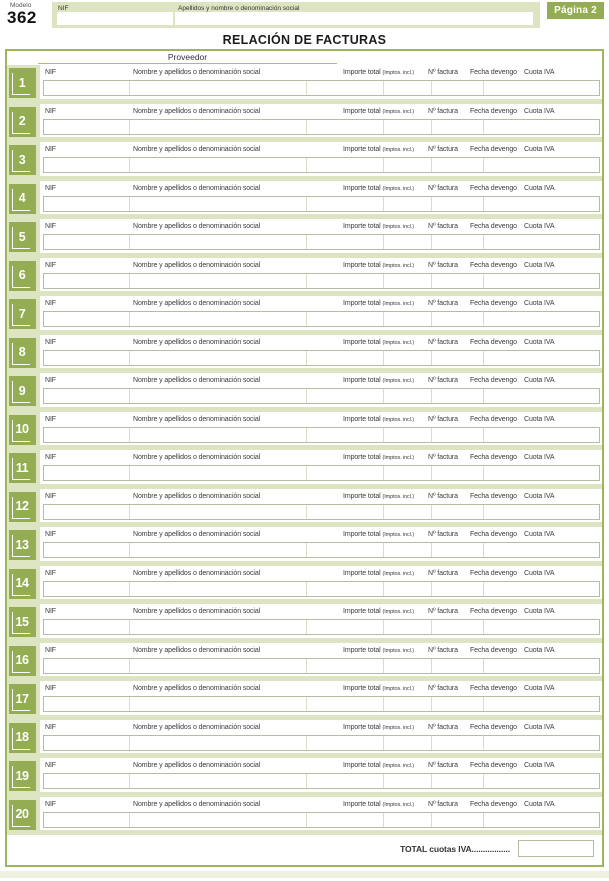 This screenshot has height=881, width=609. Describe the element at coordinates (354, 18) in the screenshot. I see `header-apellidos-input` at that location.